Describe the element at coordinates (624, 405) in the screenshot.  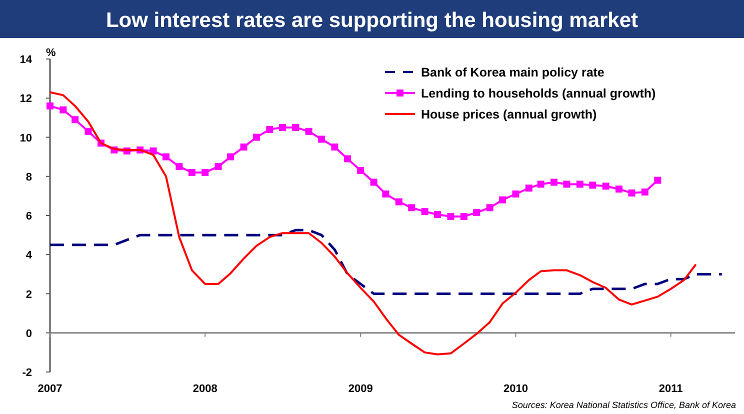
I see `source-note: Sources: Korea National Statistics Office, Bank of Korea` at that location.